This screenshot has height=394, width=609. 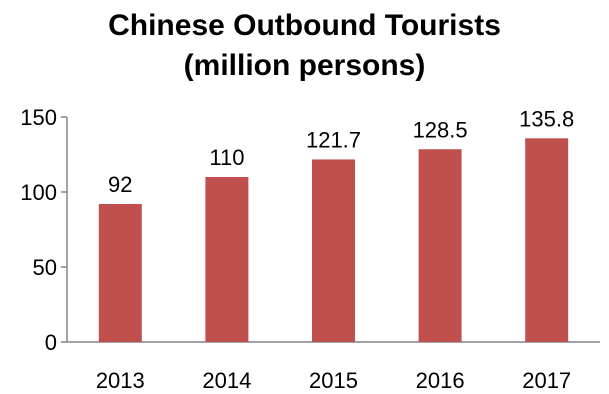 I want to click on data-label-2014: 110, so click(x=226, y=157).